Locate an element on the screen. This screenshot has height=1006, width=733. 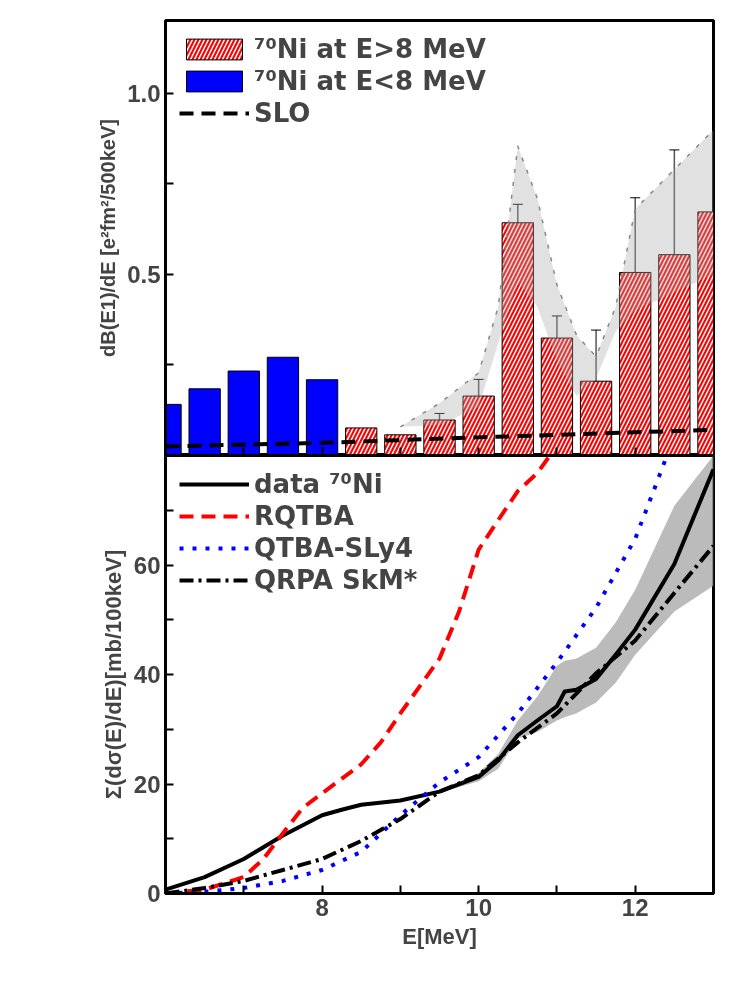
y-tick-label: 20 is located at coordinates (147, 784).